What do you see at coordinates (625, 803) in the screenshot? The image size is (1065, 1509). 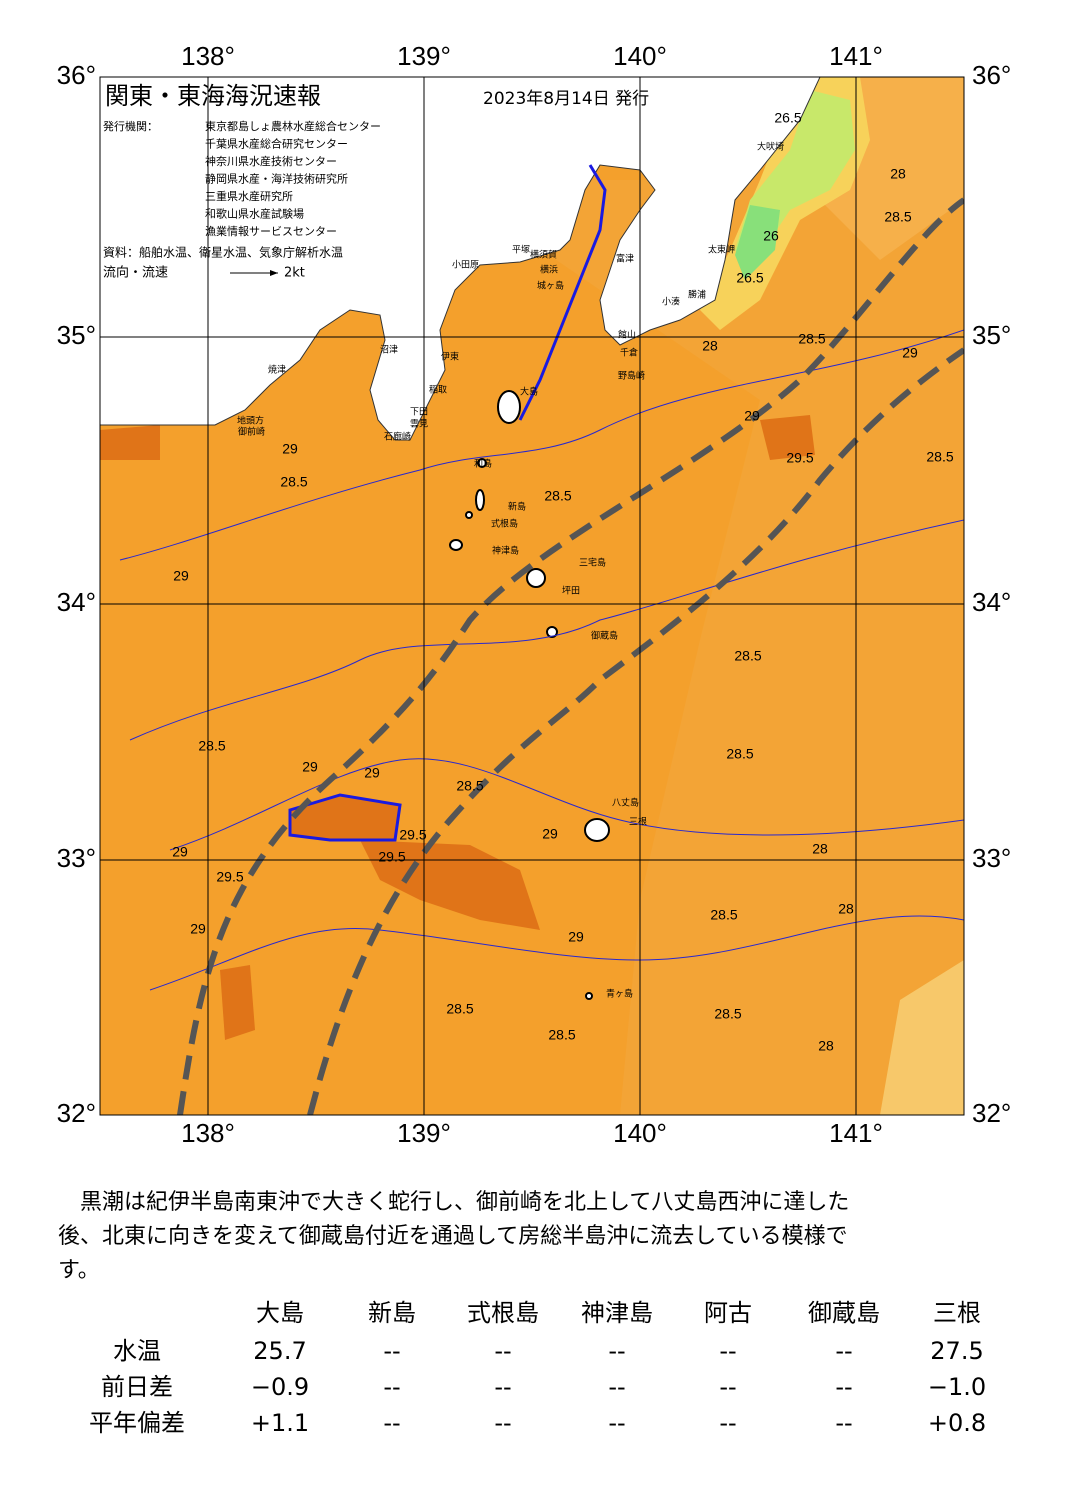 I see `place-label: 八丈島` at bounding box center [625, 803].